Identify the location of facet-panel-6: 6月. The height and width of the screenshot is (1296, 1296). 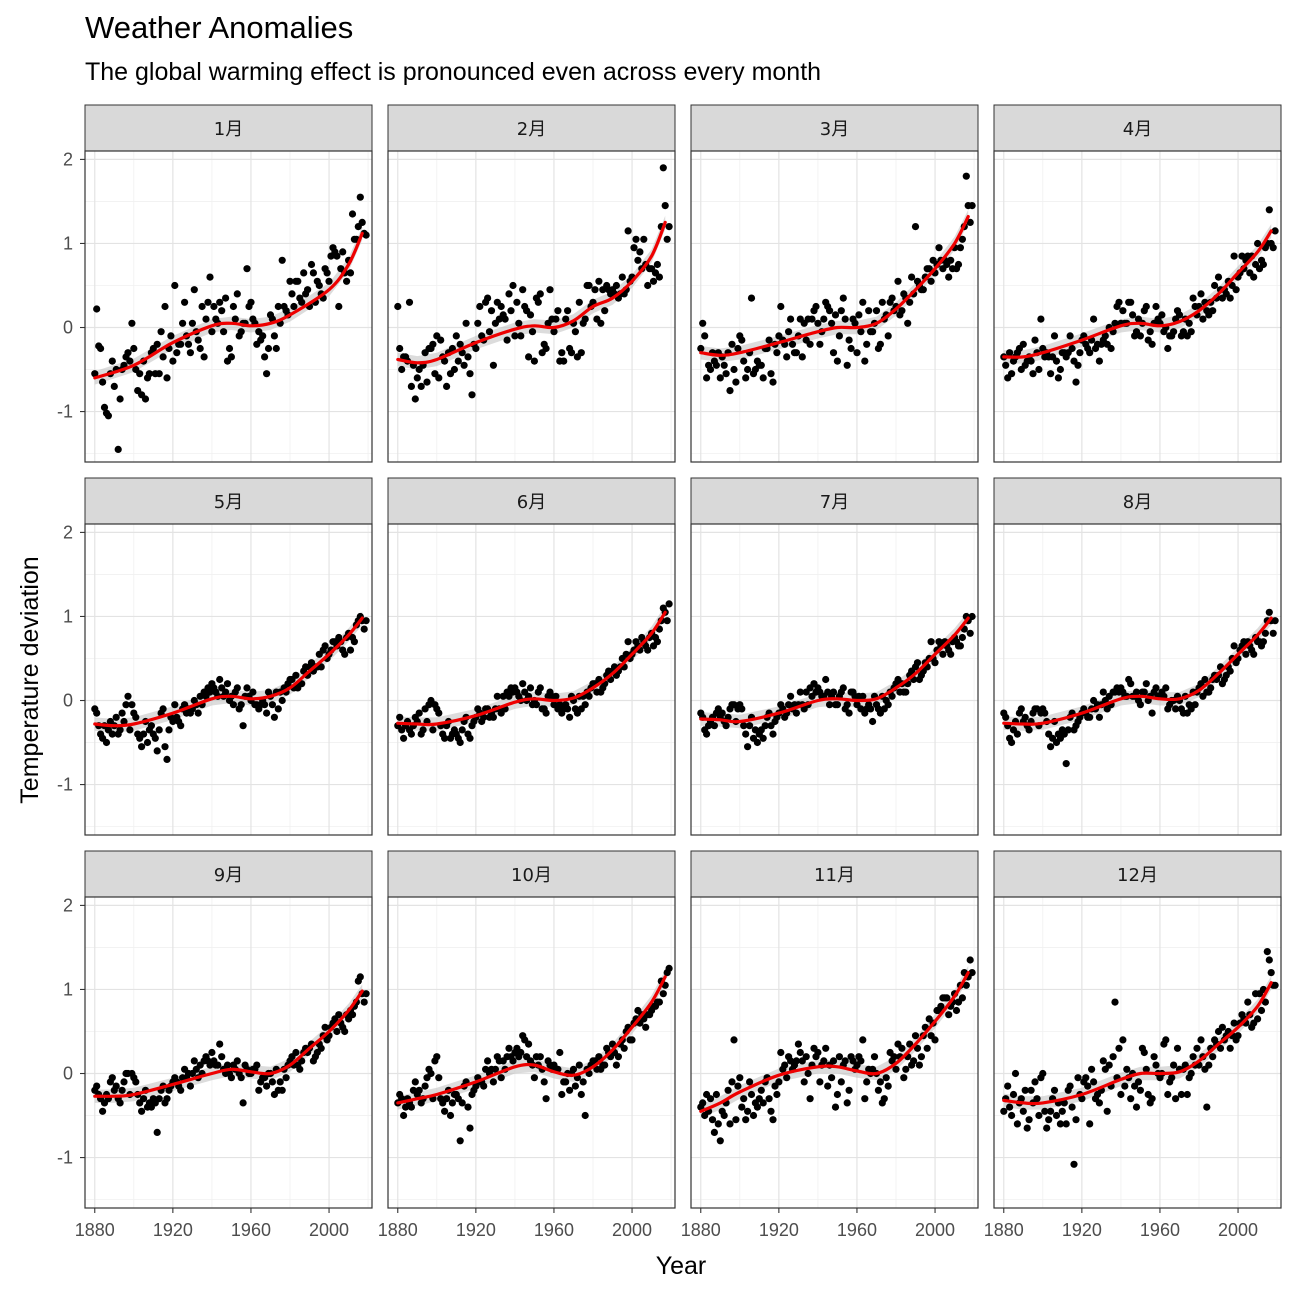
(531, 656).